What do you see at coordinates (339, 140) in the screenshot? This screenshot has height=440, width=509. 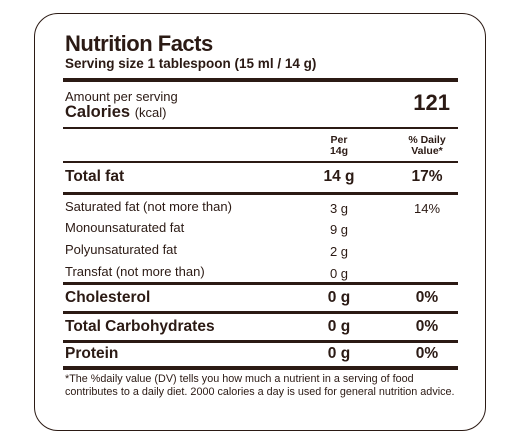 I see `column-header-per-line1: Per` at bounding box center [339, 140].